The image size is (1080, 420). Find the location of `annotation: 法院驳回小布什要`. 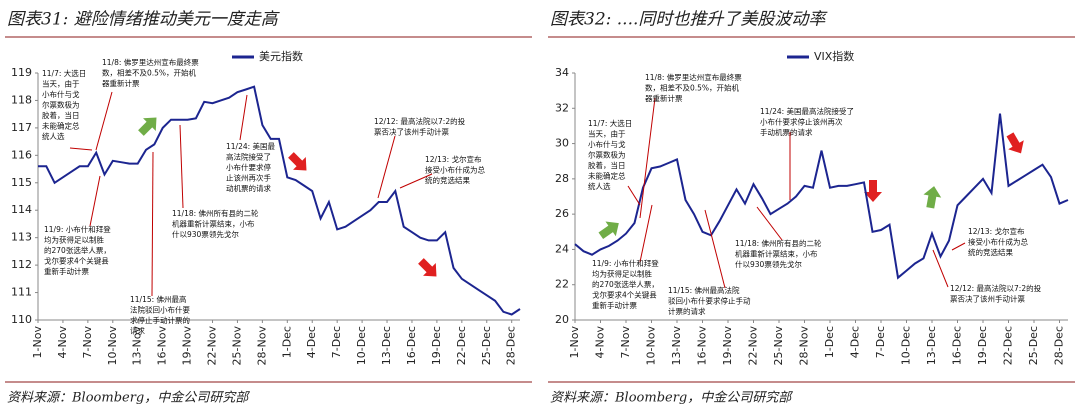

annotation: 法院驳回小布什要 is located at coordinates (160, 310).